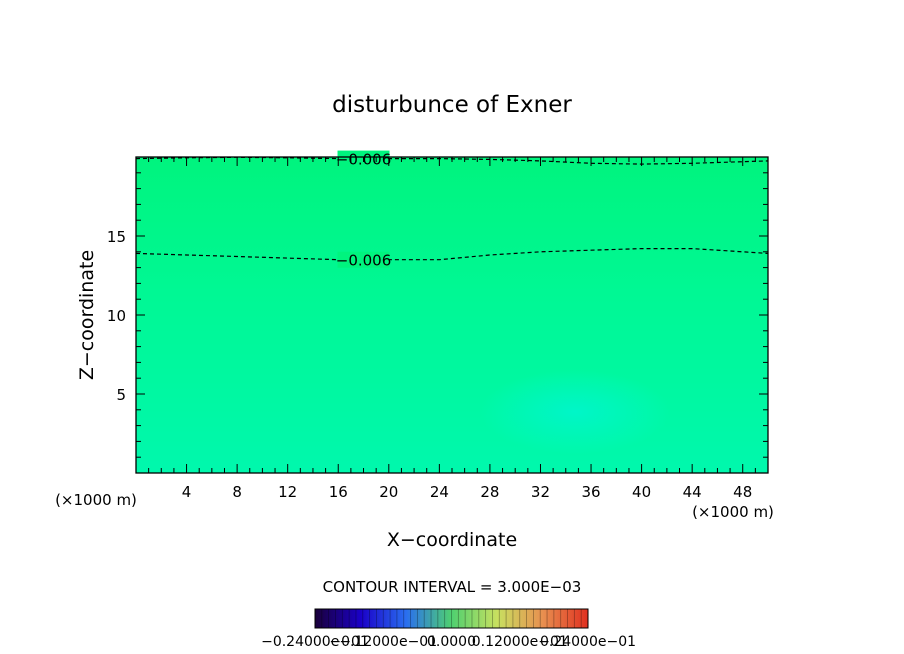  I want to click on x-axis-label: X−coordinate, so click(452, 540).